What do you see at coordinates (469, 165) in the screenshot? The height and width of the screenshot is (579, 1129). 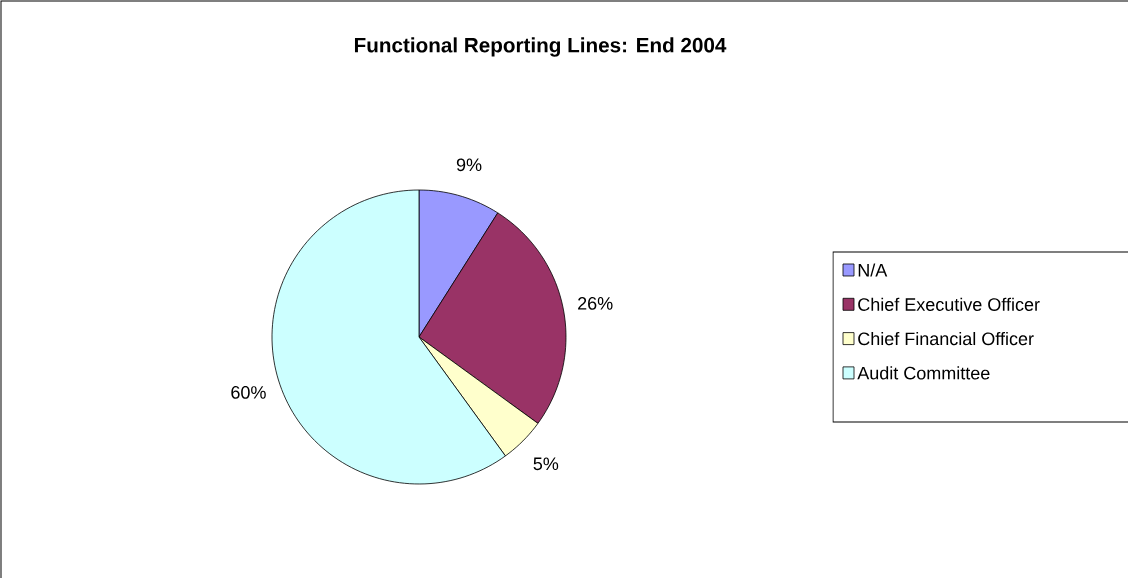 I see `data-label: 9%` at bounding box center [469, 165].